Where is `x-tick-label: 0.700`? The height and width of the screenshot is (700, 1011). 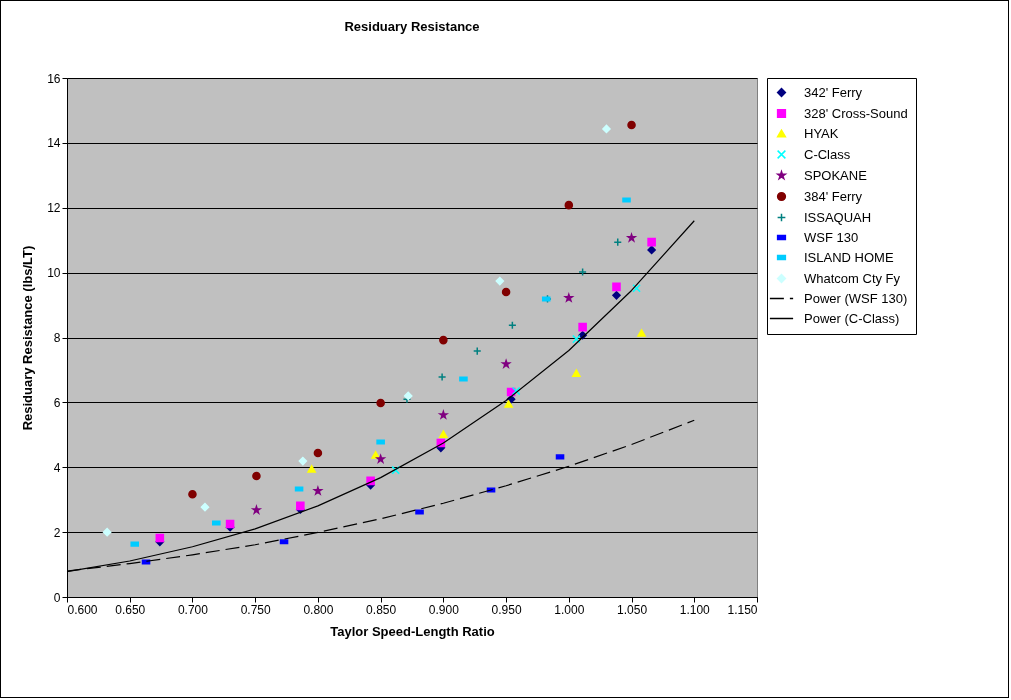 x-tick-label: 0.700 is located at coordinates (193, 609).